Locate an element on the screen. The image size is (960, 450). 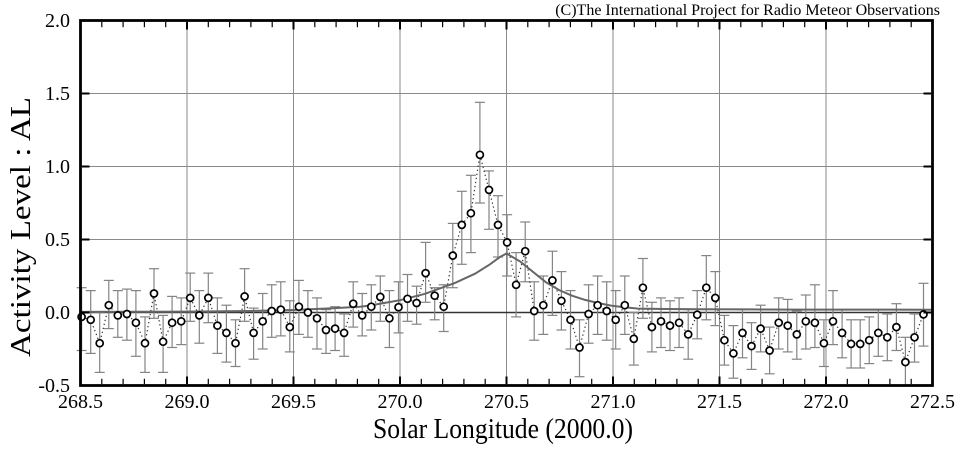
svg-text: 0.5 is located at coordinates (57, 240).